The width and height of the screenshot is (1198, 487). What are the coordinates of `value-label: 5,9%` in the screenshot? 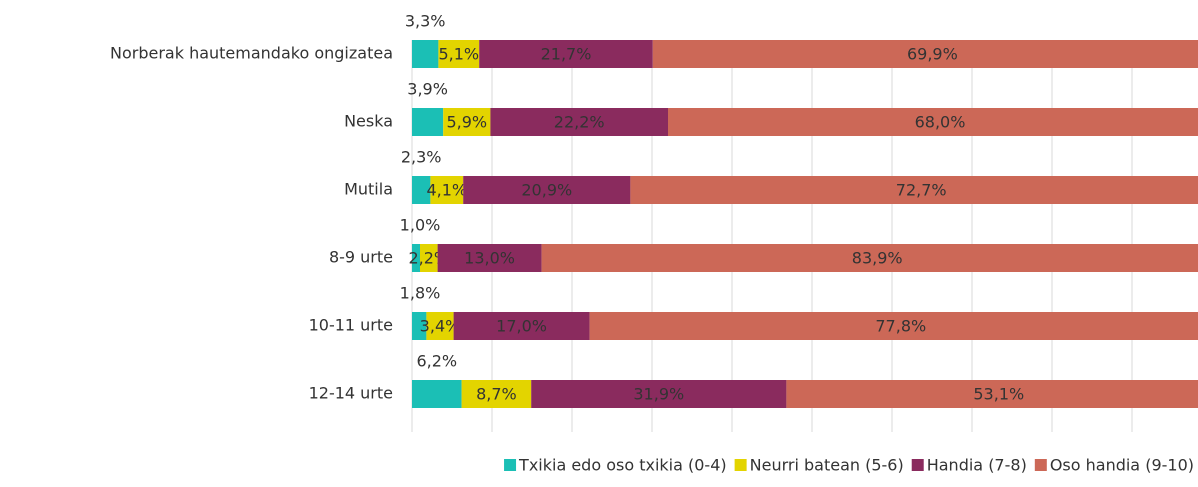 It's located at (466, 122).